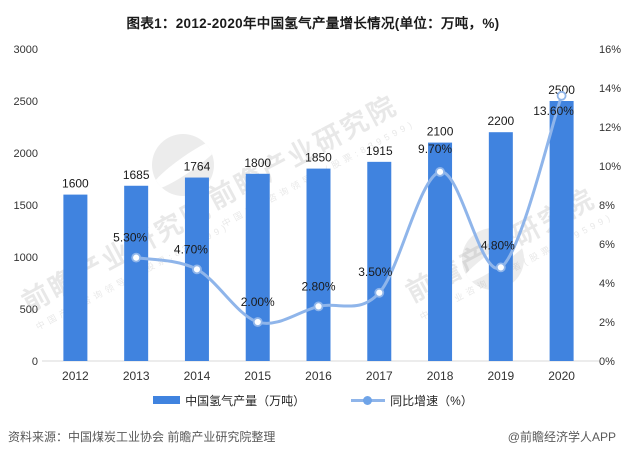  Describe the element at coordinates (257, 322) in the screenshot. I see `line-point-2015` at that location.